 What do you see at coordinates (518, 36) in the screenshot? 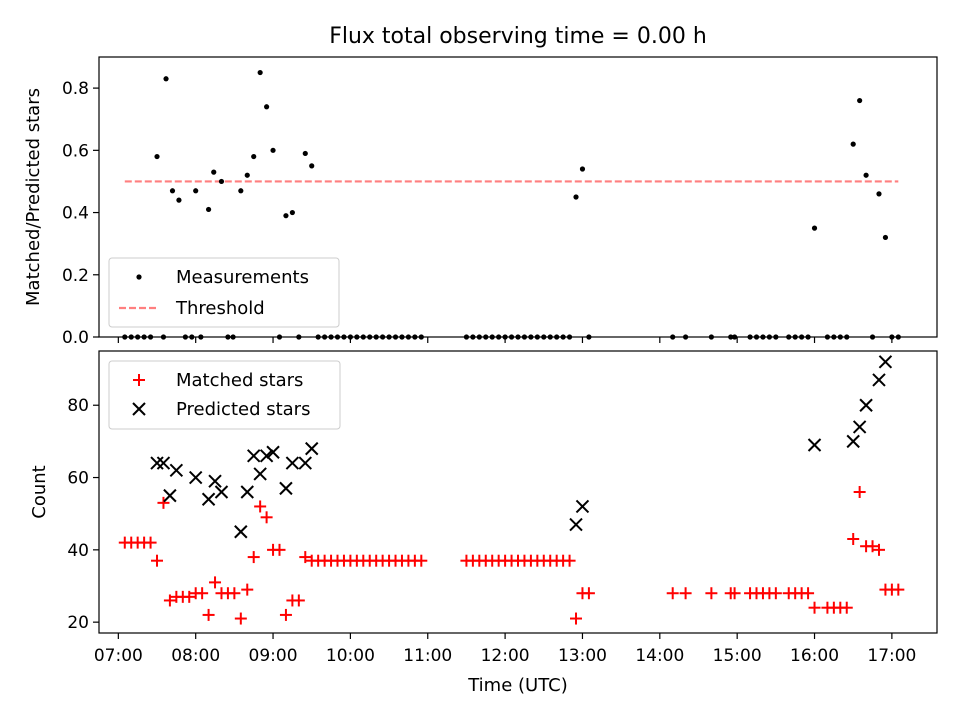
I see `chart-title: Flux total observing time = 0.00 h` at bounding box center [518, 36].